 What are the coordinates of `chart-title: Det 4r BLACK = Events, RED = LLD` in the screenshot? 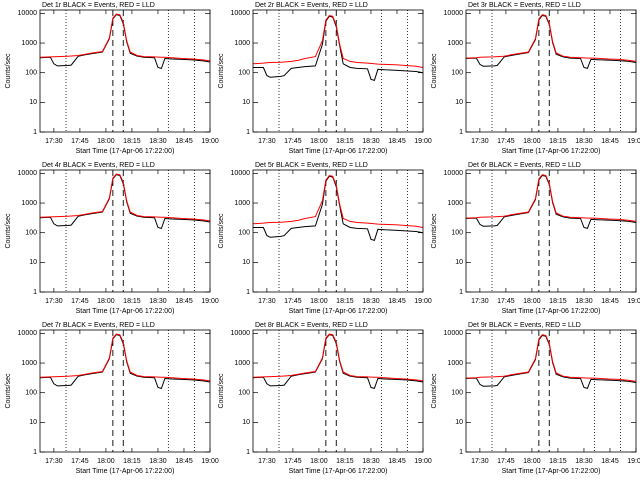 It's located at (98, 165).